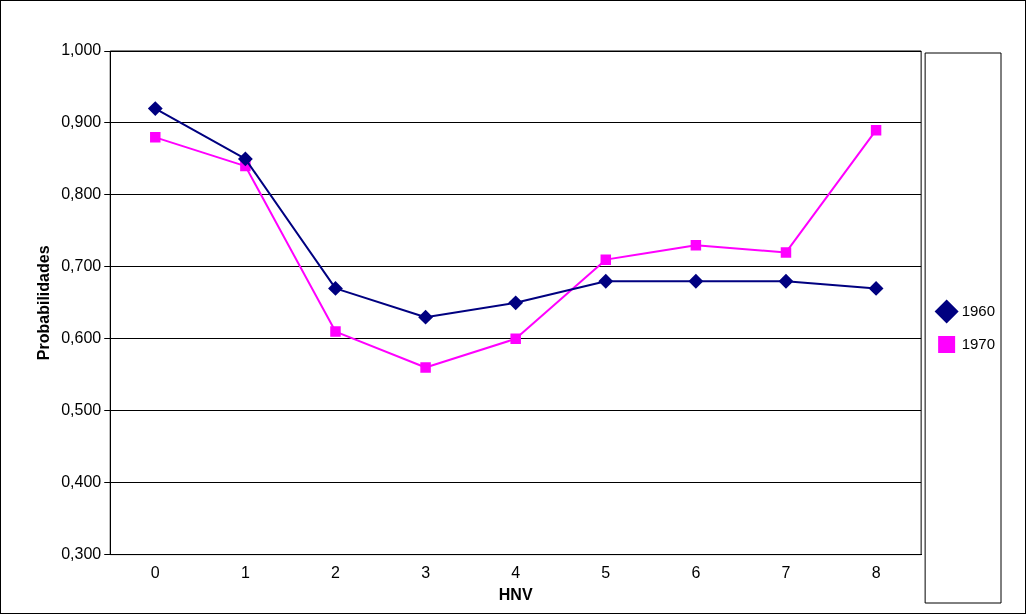  What do you see at coordinates (81, 410) in the screenshot?
I see `y-tick-label: 0,500` at bounding box center [81, 410].